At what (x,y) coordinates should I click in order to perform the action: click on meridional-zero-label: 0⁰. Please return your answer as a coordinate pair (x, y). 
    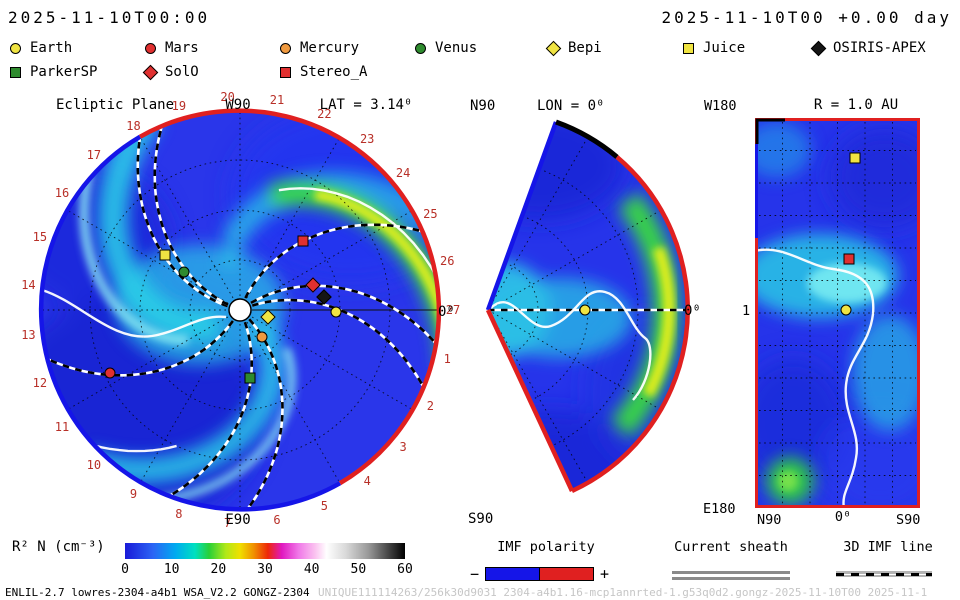
    Looking at the image, I should click on (692, 311).